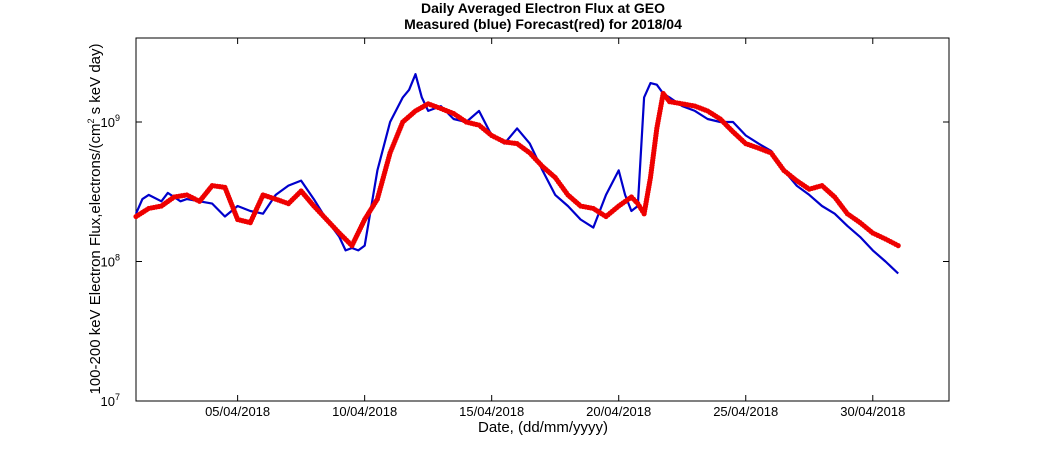 The height and width of the screenshot is (450, 1050). What do you see at coordinates (117, 397) in the screenshot?
I see `y-tick-exponent: 7` at bounding box center [117, 397].